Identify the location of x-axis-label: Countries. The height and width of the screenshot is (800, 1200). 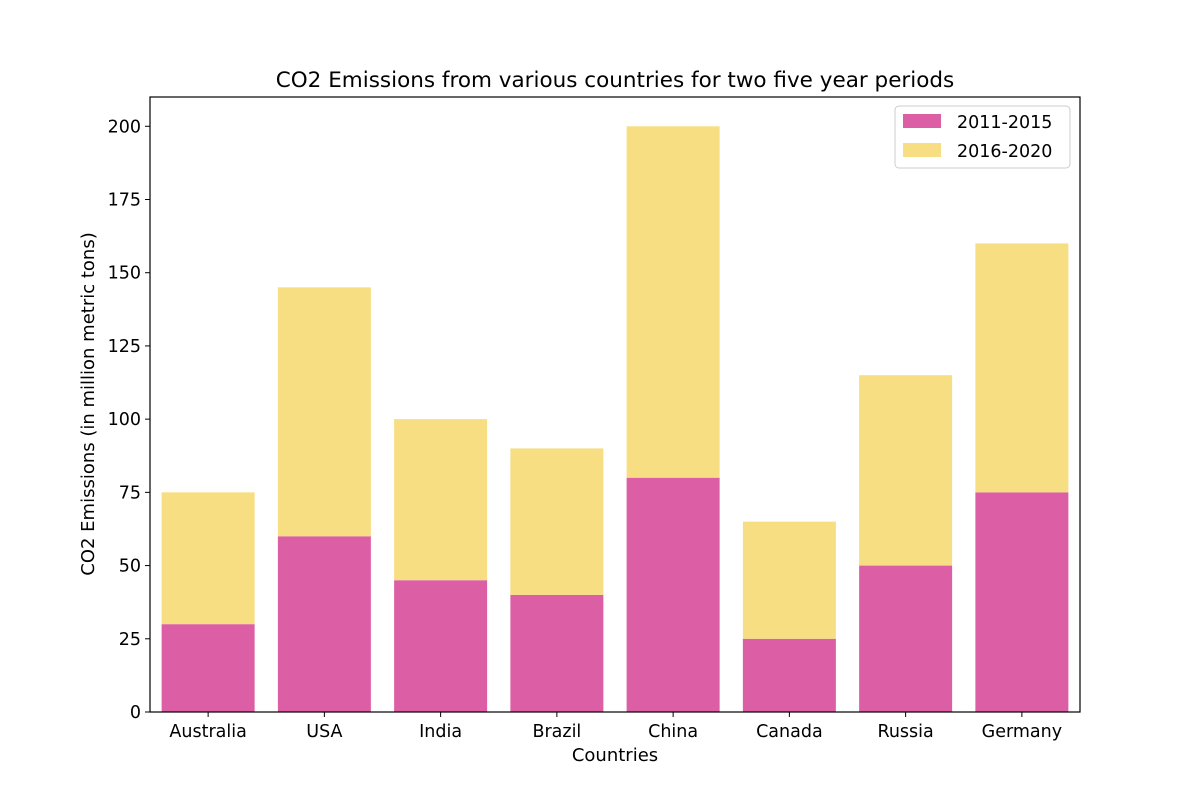
(615, 755).